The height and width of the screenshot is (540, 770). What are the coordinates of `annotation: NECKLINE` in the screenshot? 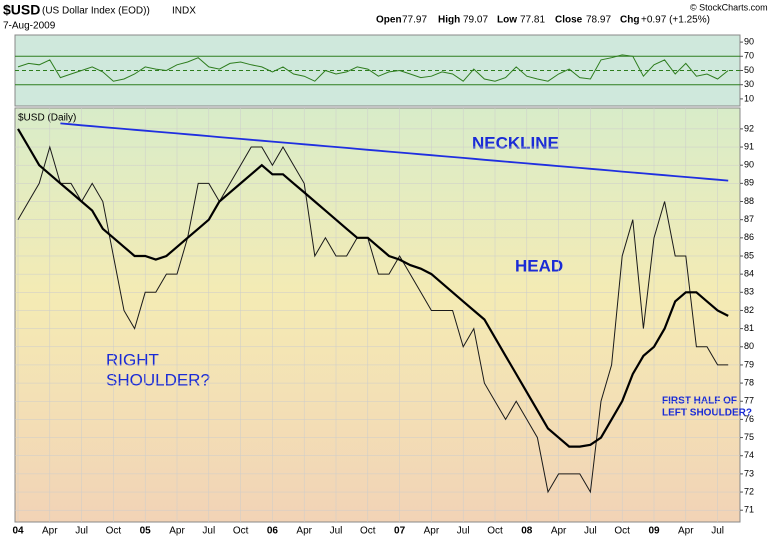 It's located at (515, 142).